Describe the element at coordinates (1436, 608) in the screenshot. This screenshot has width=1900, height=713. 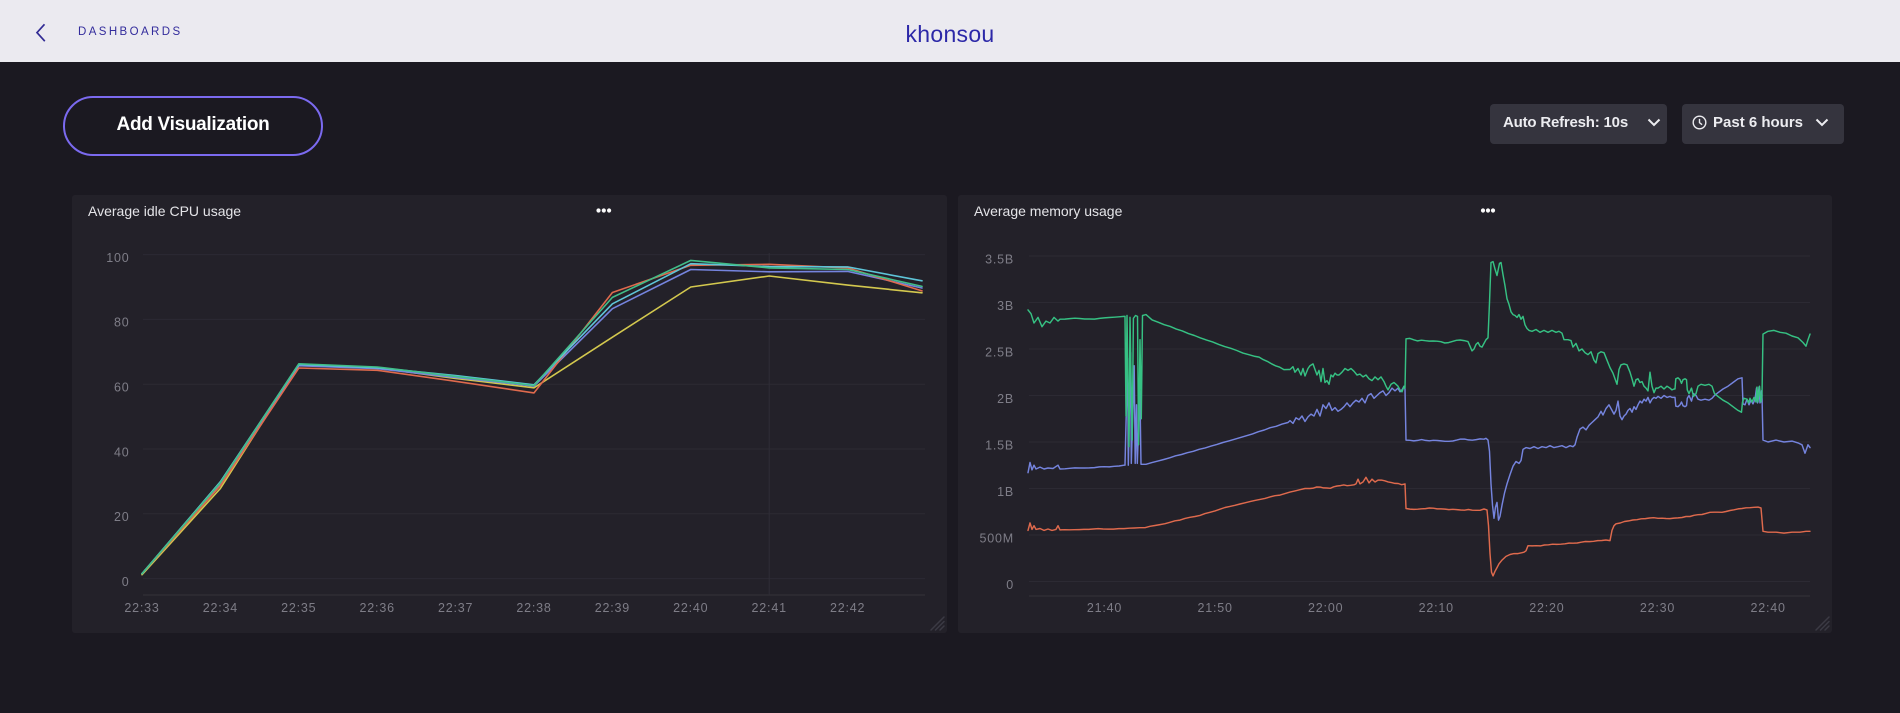
I see `svg-text: 22:10` at that location.